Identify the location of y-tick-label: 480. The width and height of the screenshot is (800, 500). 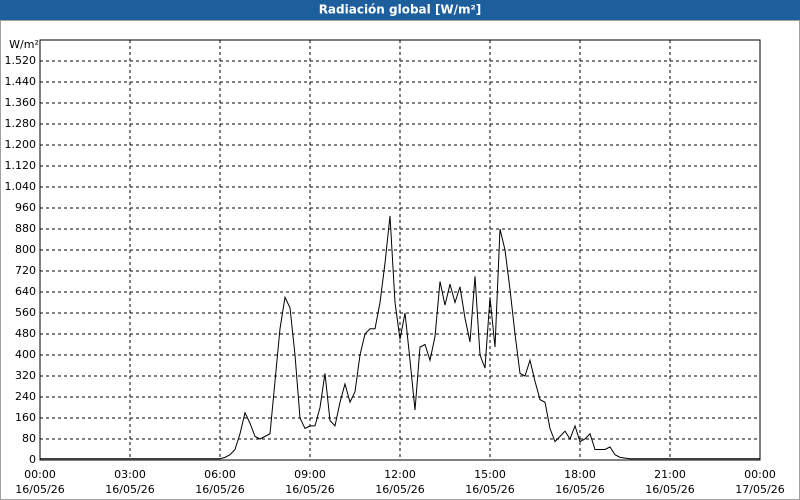
(25, 333).